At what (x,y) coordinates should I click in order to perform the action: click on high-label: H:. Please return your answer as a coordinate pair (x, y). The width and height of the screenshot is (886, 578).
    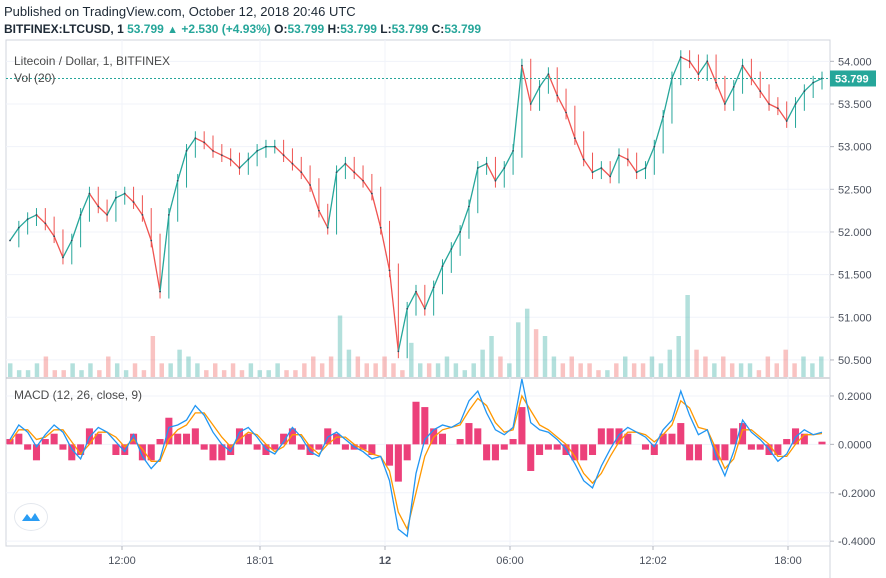
    Looking at the image, I should click on (334, 29).